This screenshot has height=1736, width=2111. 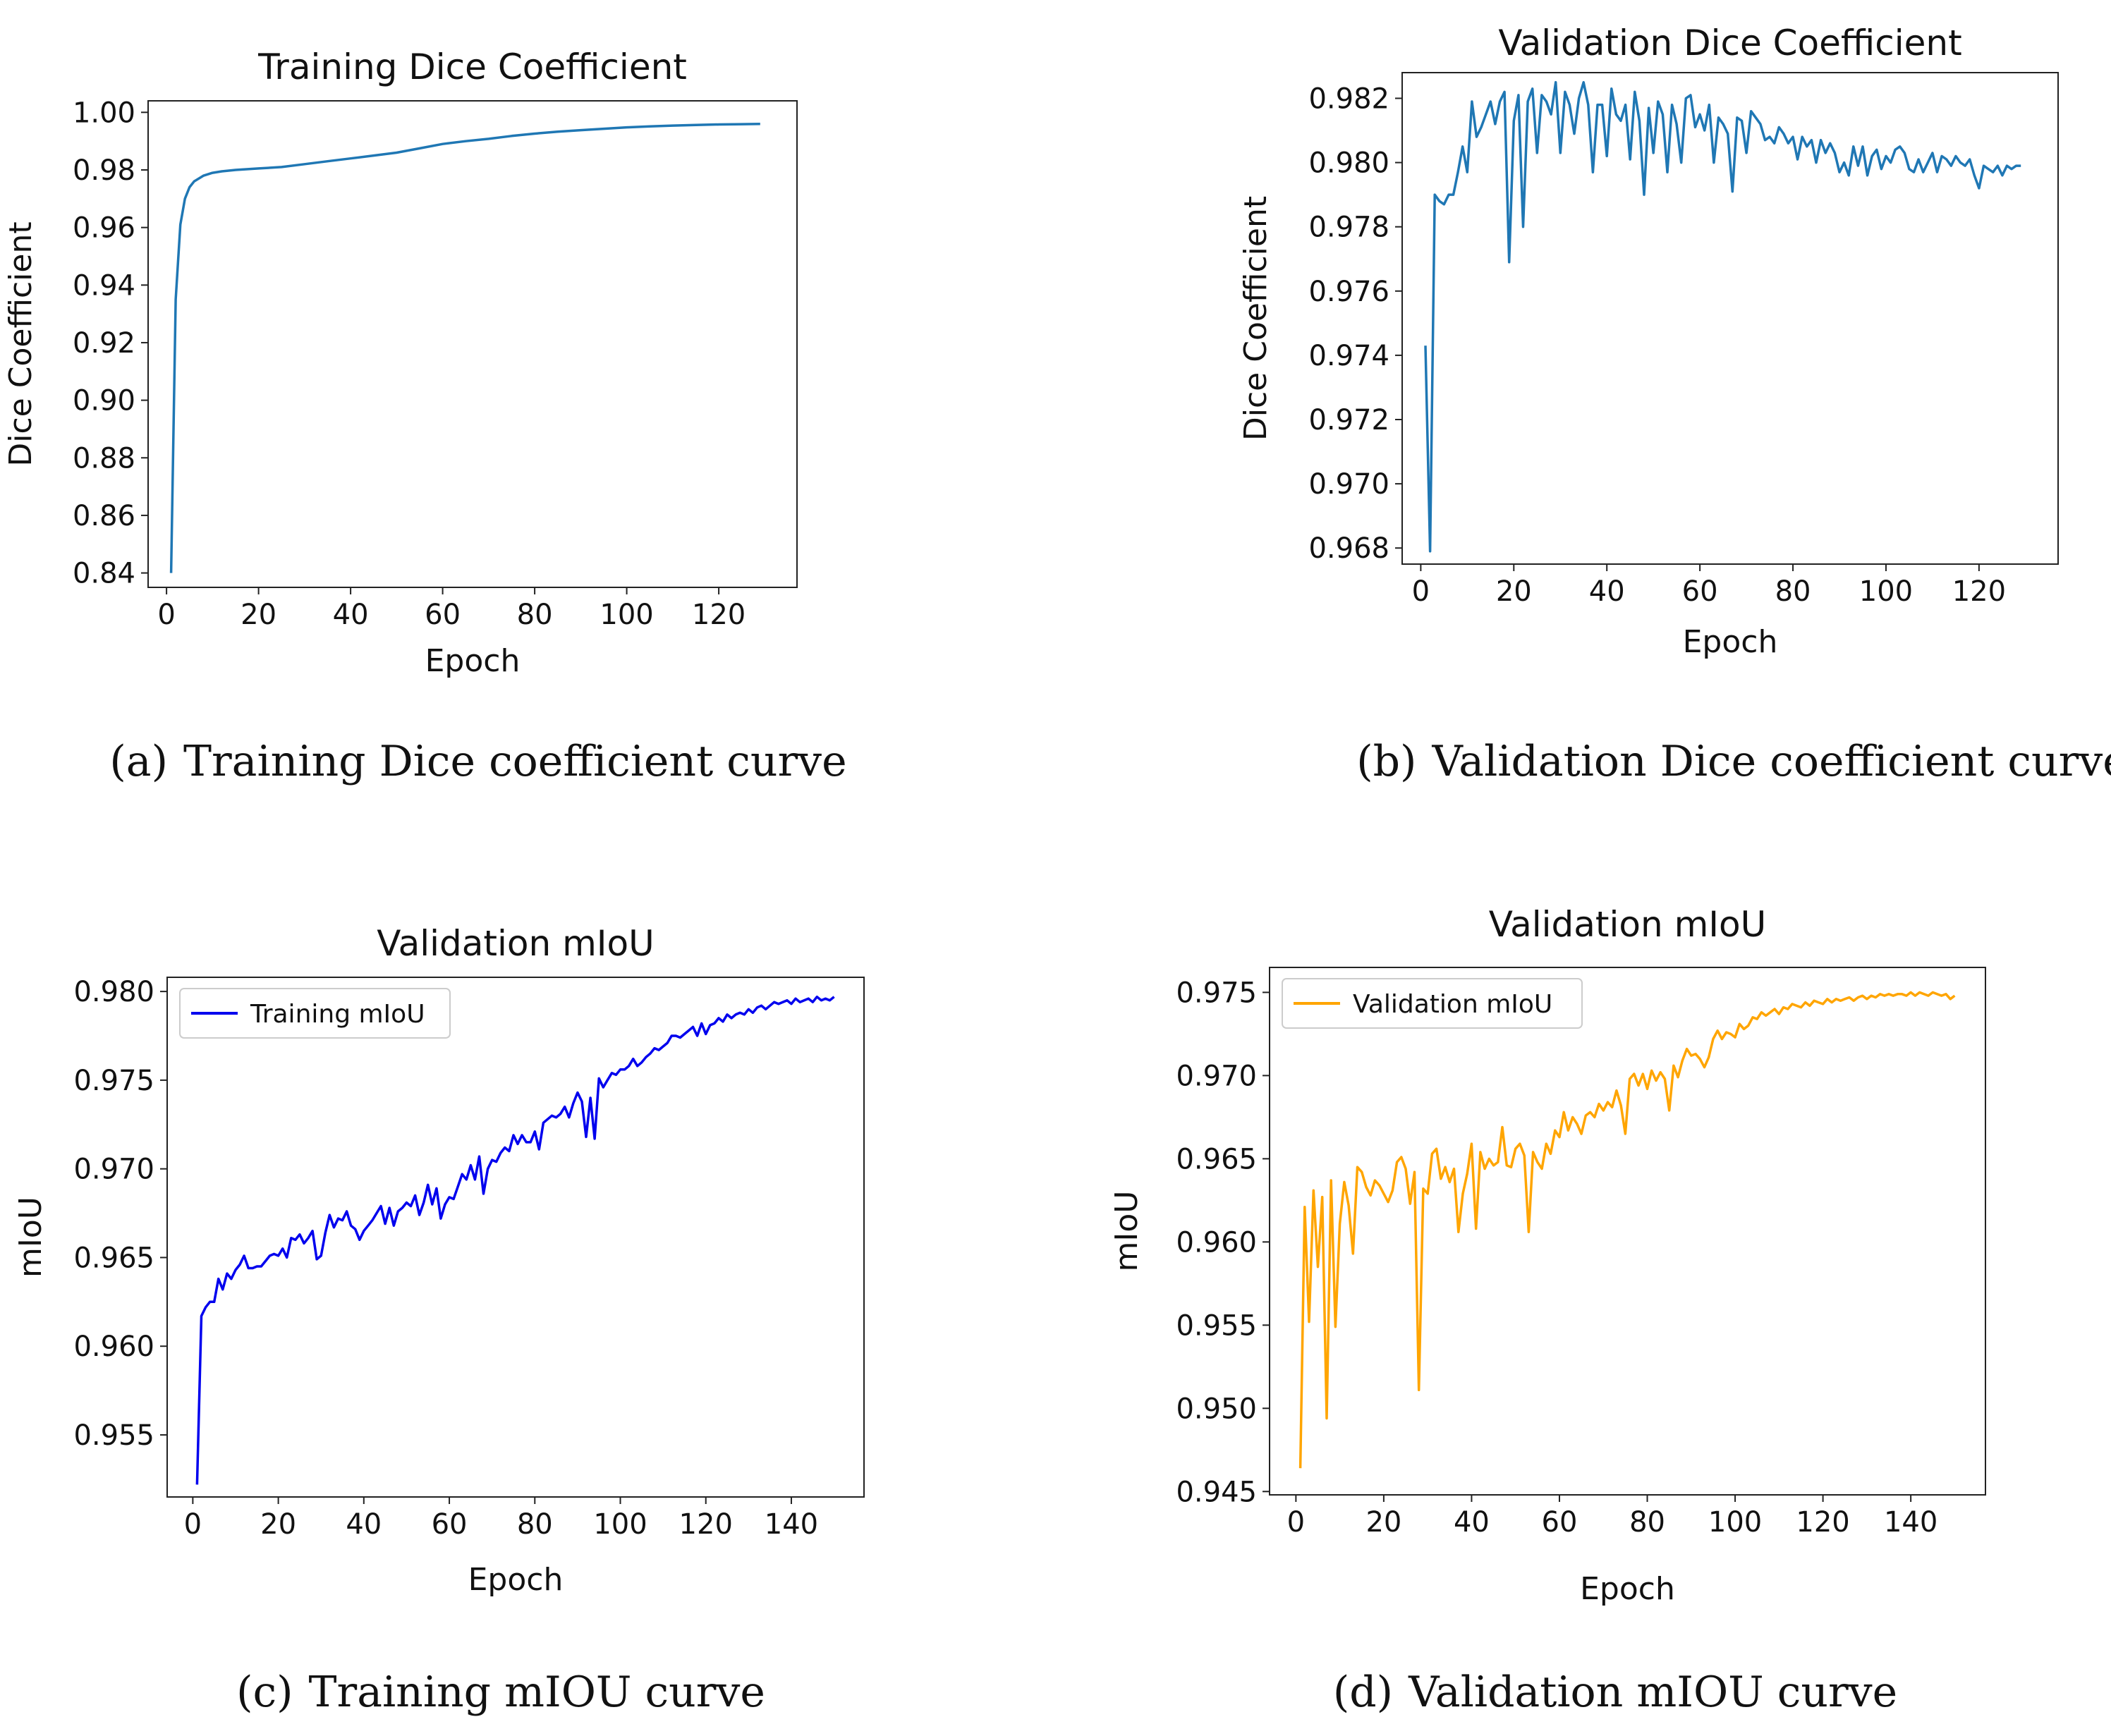 I want to click on y-tick-label: 0.96, so click(x=104, y=229).